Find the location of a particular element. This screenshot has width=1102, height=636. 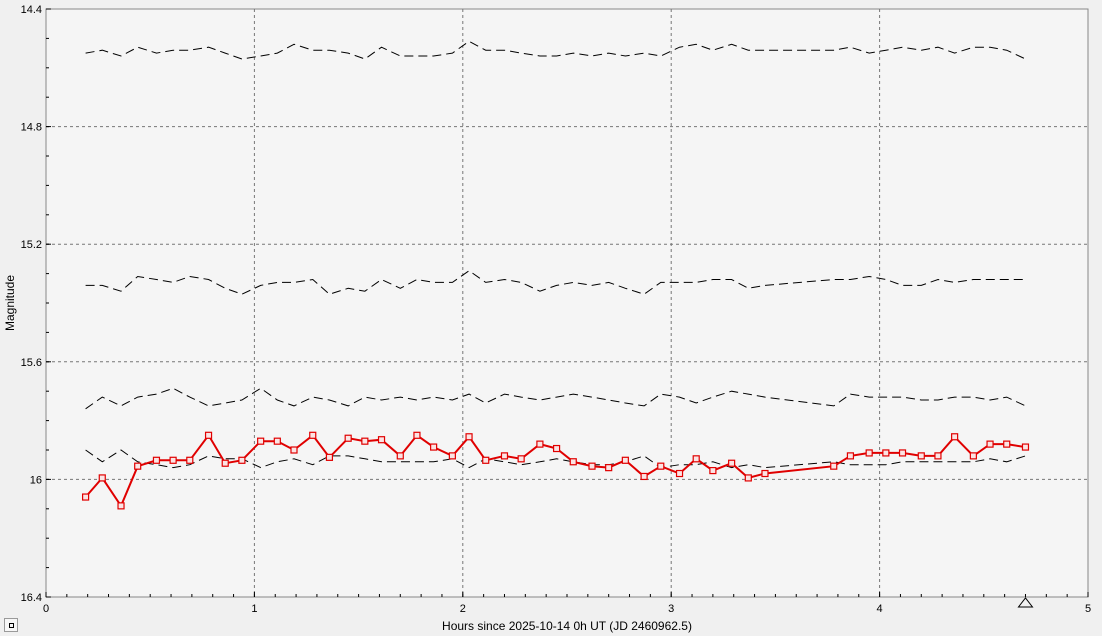

y-tick-label: 14.8 is located at coordinates (31, 128).